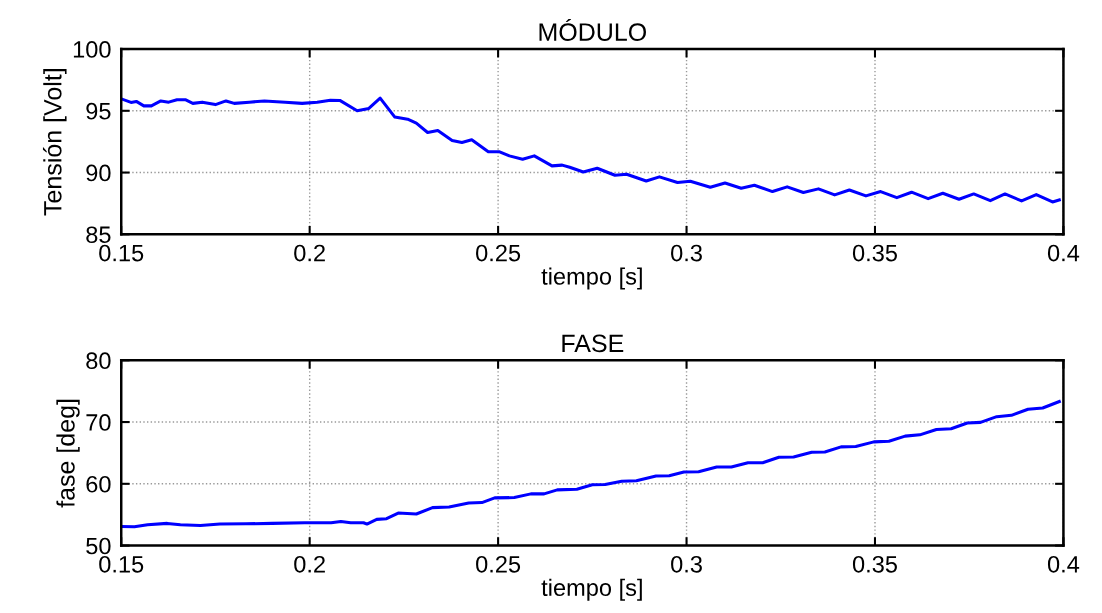  I want to click on chart-title: FASE, so click(593, 343).